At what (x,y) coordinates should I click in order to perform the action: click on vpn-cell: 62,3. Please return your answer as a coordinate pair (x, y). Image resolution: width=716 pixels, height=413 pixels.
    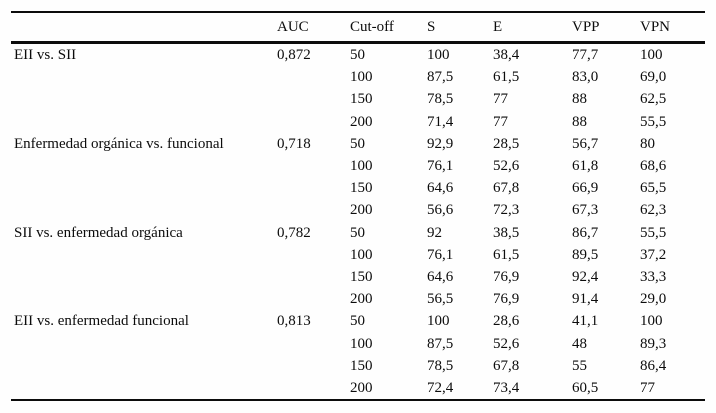
    Looking at the image, I should click on (653, 210).